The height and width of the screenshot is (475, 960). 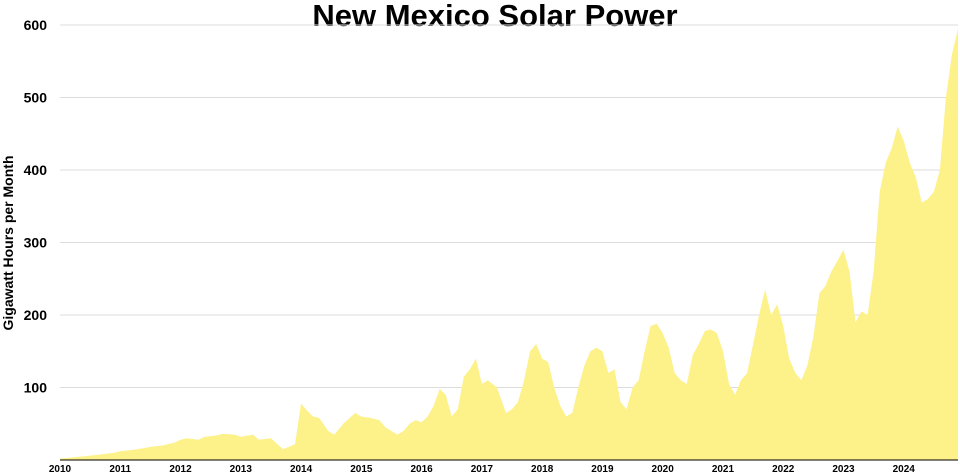 What do you see at coordinates (602, 469) in the screenshot?
I see `x-tick-label-2019: 2019` at bounding box center [602, 469].